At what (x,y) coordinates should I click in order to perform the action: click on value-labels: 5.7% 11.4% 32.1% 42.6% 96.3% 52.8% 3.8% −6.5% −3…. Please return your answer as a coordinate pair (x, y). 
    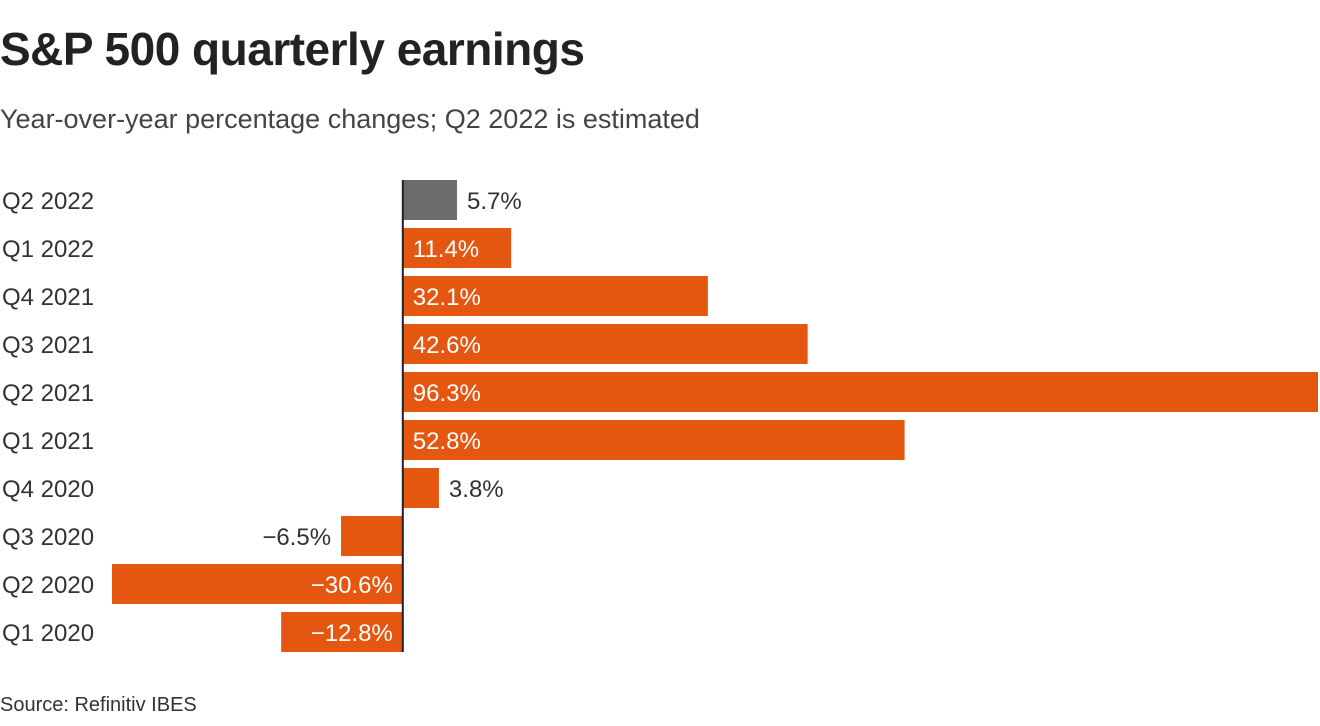
    Looking at the image, I should click on (391, 417).